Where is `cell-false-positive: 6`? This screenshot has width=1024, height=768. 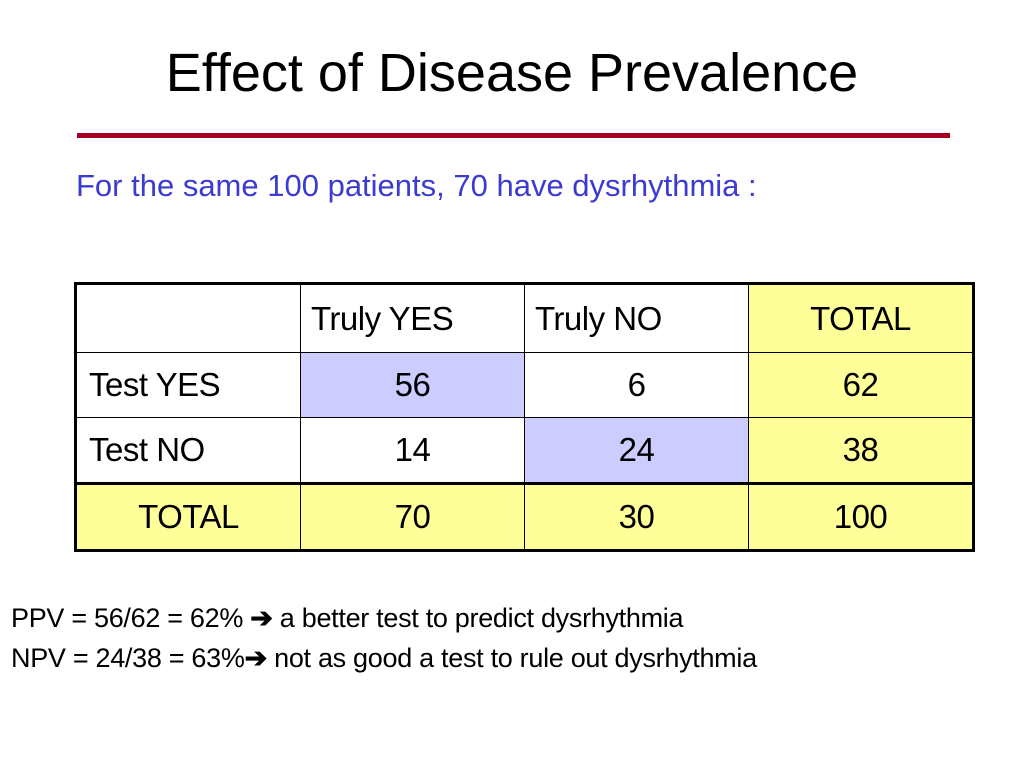
cell-false-positive: 6 is located at coordinates (636, 385).